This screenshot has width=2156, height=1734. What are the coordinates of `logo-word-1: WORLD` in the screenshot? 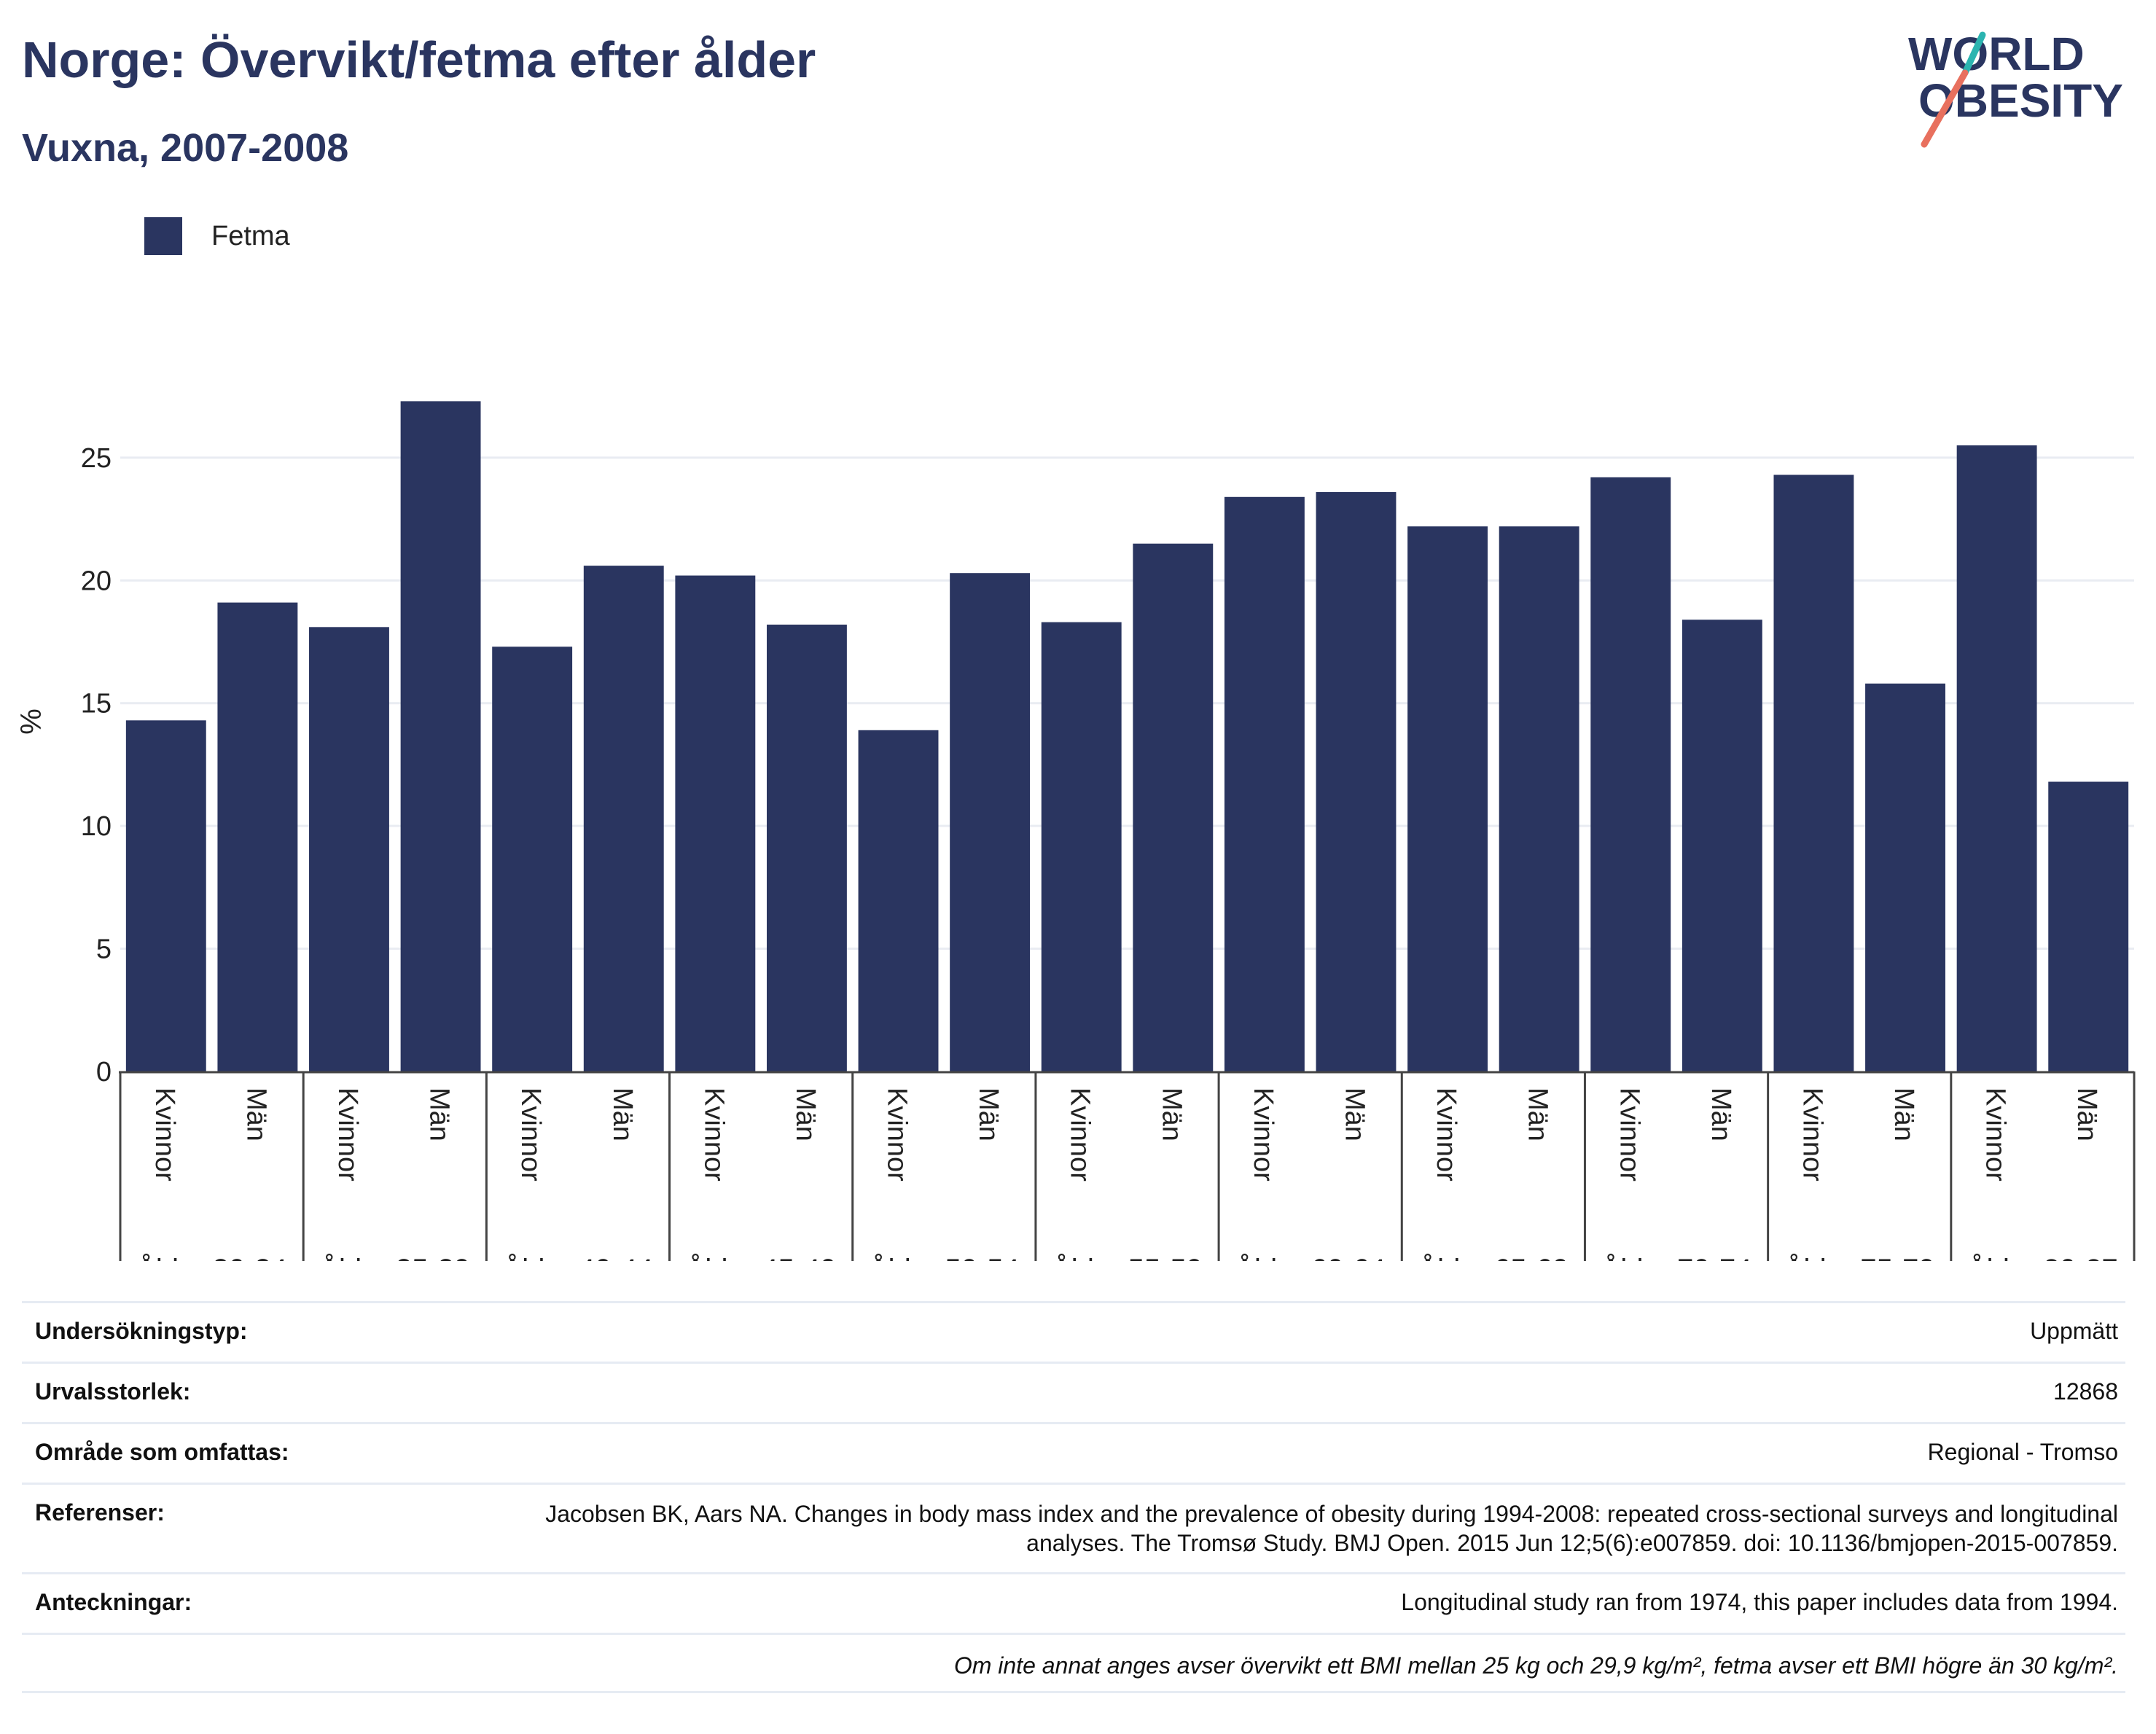 It's located at (1996, 54).